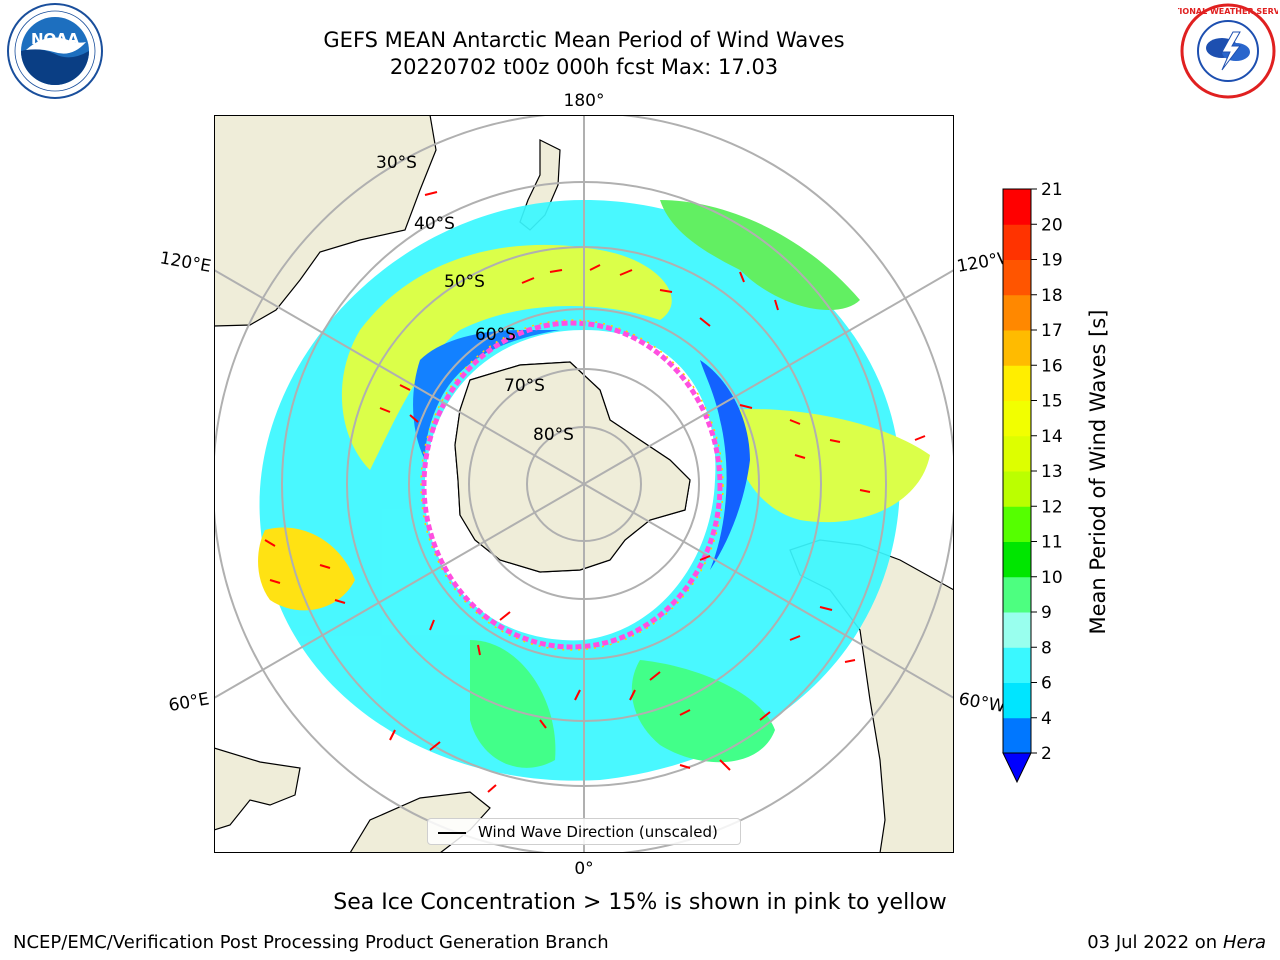  Describe the element at coordinates (464, 282) in the screenshot. I see `lat-label-50s: 50°S` at that location.